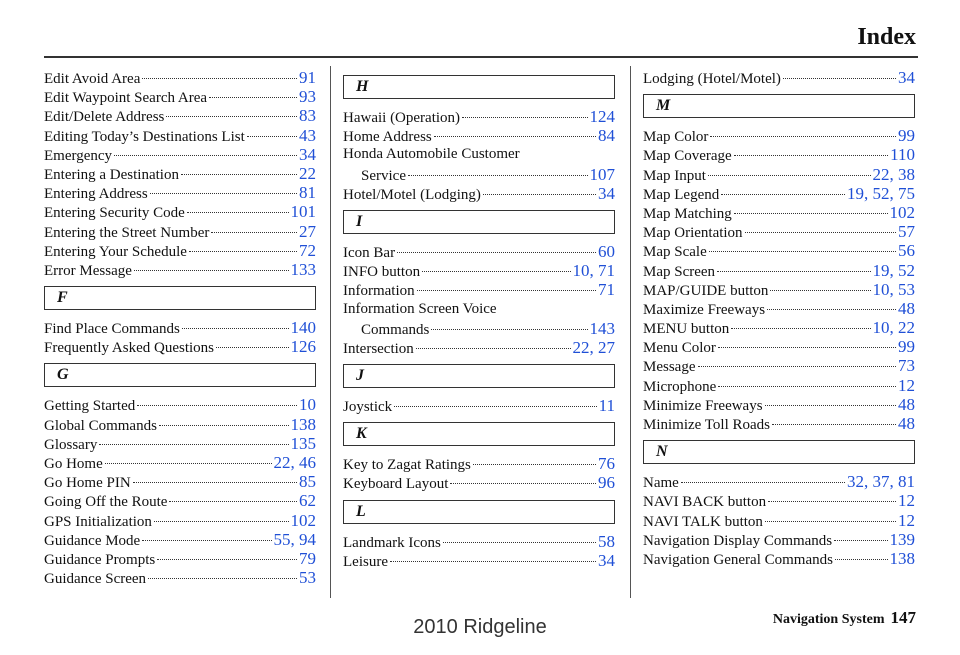 The image size is (960, 655). I want to click on page-reference: 22, 27, so click(594, 347).